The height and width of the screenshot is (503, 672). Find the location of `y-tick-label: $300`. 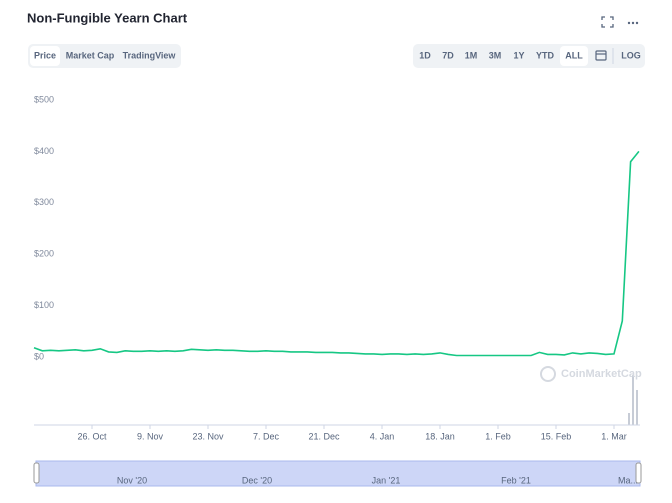

y-tick-label: $300 is located at coordinates (44, 202).